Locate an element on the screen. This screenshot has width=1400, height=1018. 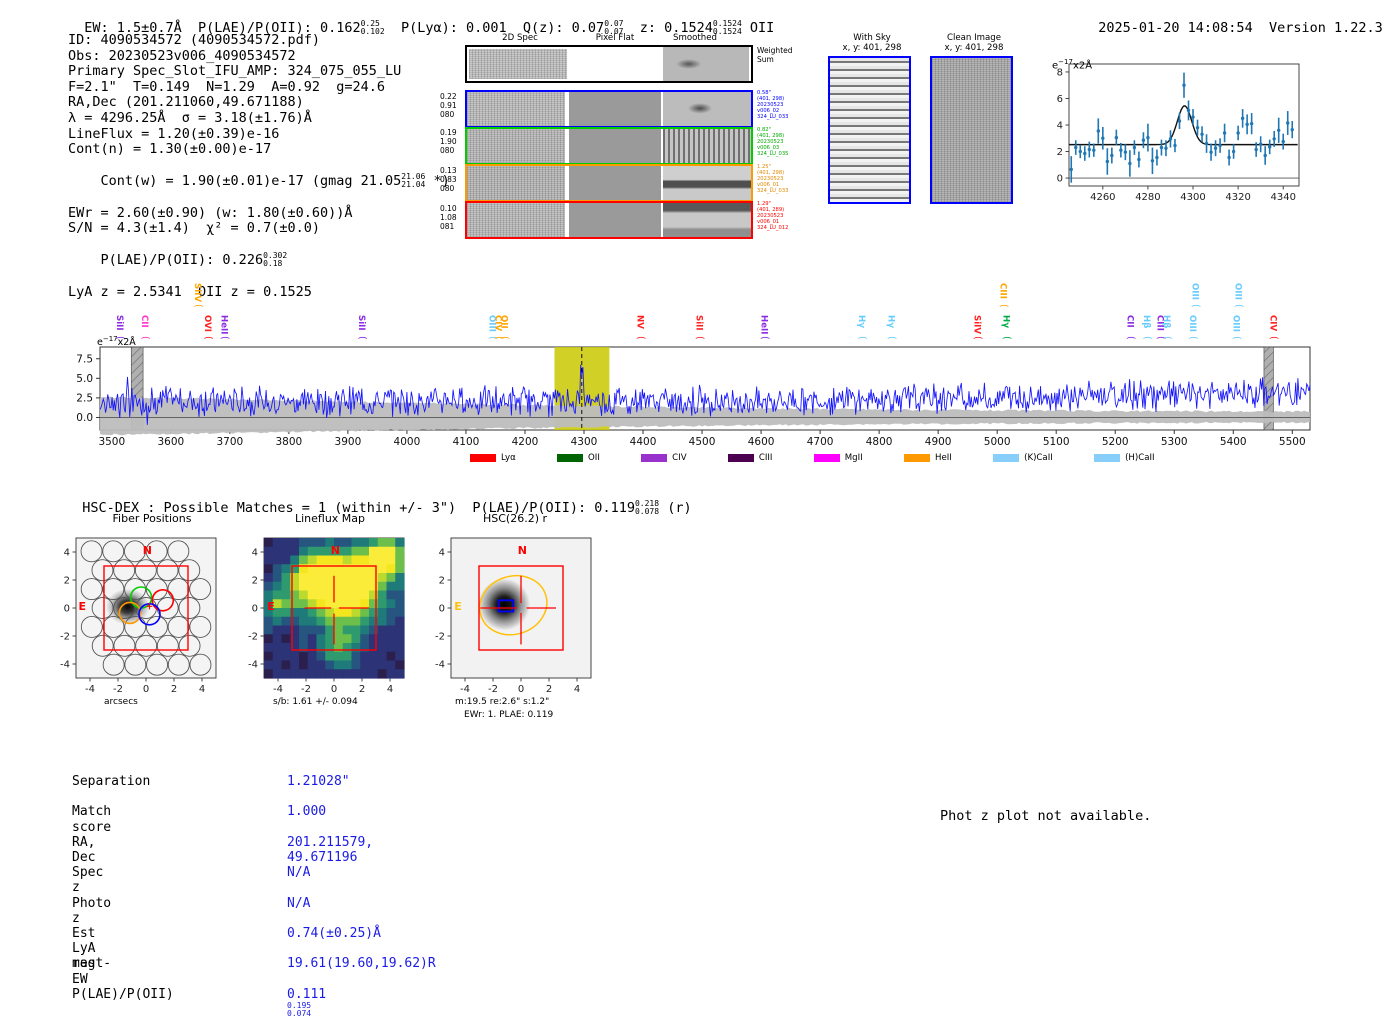
fiber-meta-line: v006_01 is located at coordinates (768, 222).